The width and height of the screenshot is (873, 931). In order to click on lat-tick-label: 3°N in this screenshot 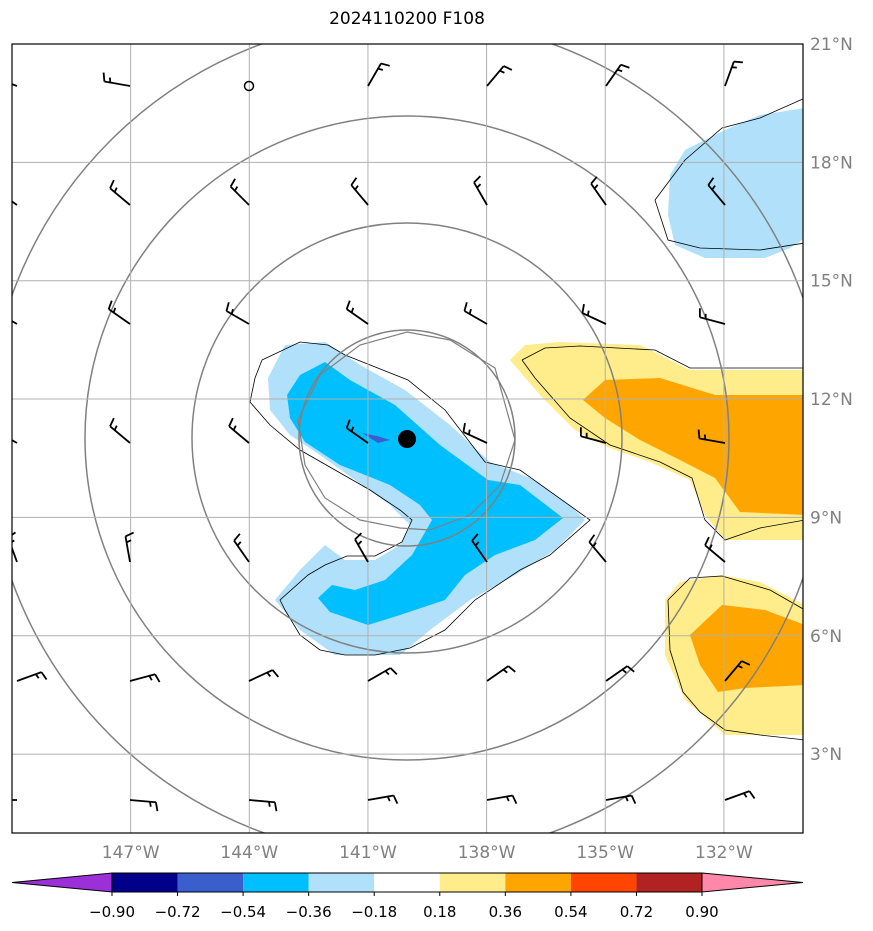, I will do `click(826, 755)`.